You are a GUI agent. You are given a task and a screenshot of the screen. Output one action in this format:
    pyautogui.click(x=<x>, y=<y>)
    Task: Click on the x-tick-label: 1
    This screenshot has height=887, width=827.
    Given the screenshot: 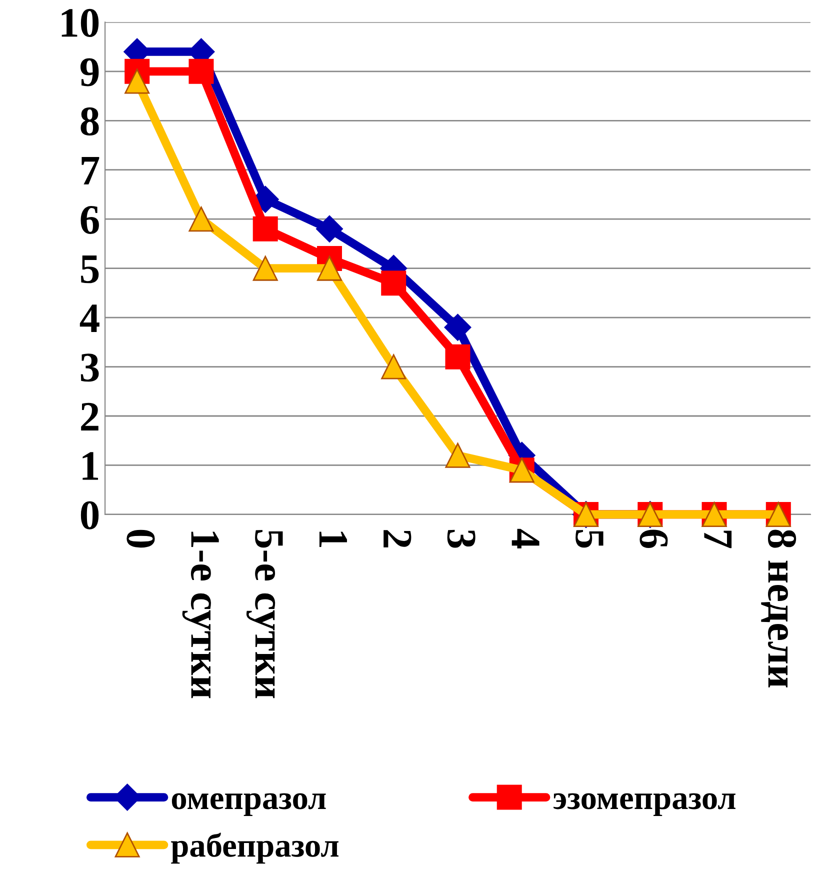 What is the action you would take?
    pyautogui.click(x=333, y=540)
    